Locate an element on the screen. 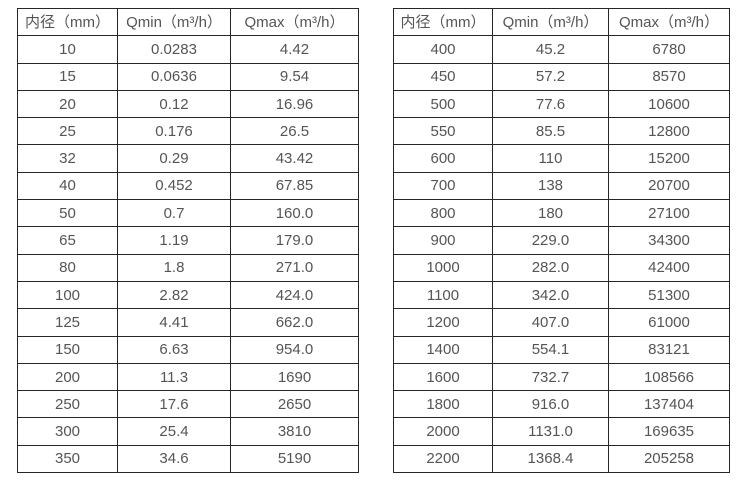  table-cell: 100 is located at coordinates (67, 295).